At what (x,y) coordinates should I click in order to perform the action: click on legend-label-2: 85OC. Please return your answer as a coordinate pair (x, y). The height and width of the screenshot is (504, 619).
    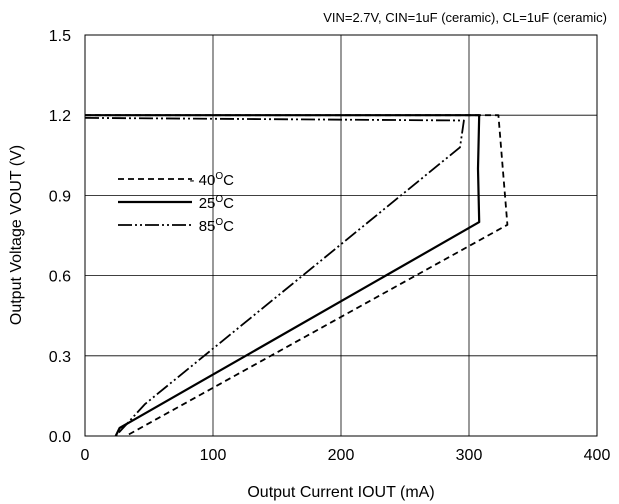
    Looking at the image, I should click on (216, 226).